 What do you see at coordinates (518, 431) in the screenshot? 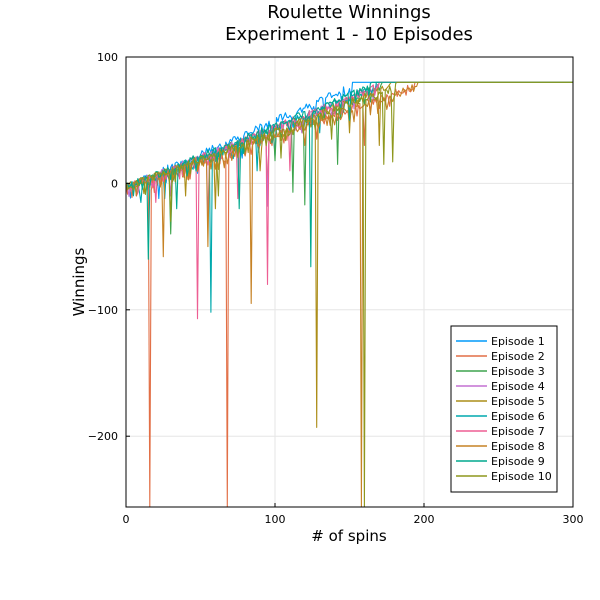
I see `legend-label-episode-7: Episode 7` at bounding box center [518, 431].